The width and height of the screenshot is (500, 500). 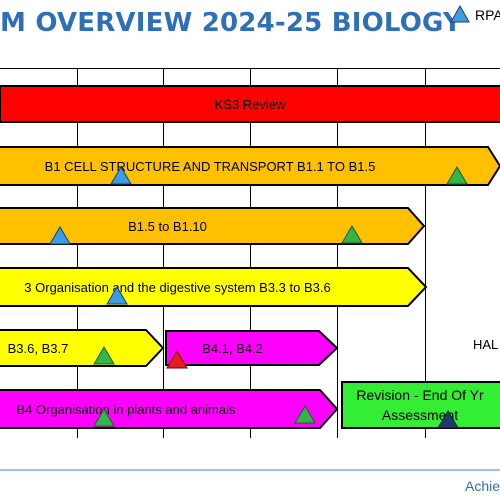 I want to click on footer-divider, so click(x=250, y=470).